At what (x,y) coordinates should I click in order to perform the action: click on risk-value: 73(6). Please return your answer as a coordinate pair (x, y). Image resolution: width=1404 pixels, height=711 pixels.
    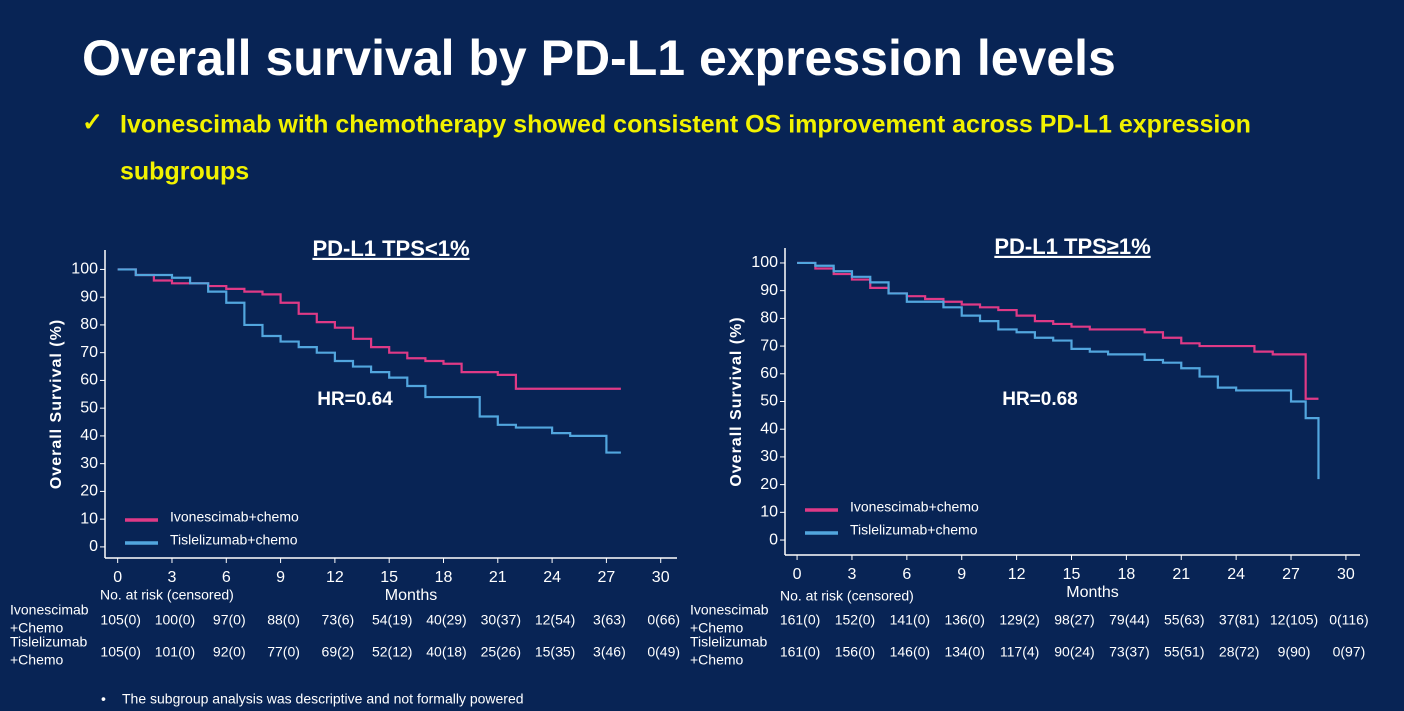
    Looking at the image, I should click on (338, 620).